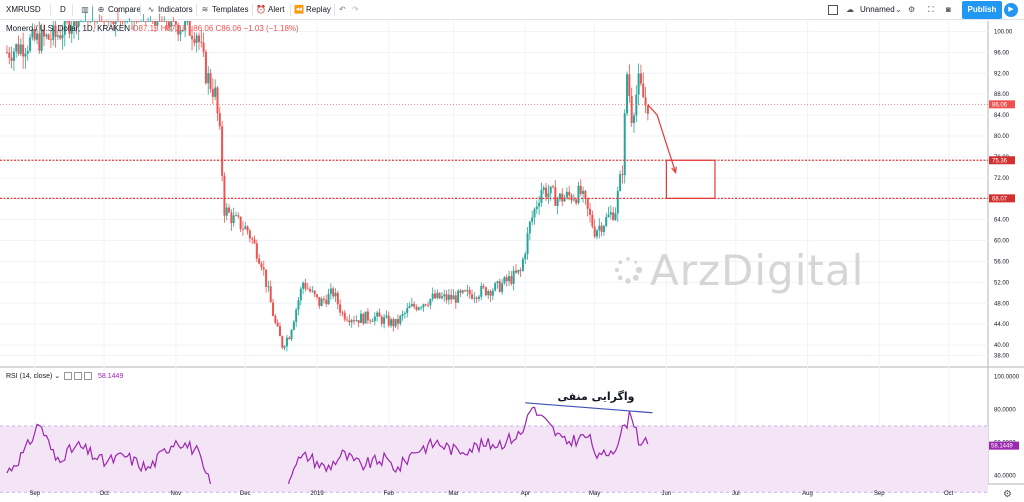  Describe the element at coordinates (228, 28) in the screenshot. I see `legend-close: C86.06` at that location.